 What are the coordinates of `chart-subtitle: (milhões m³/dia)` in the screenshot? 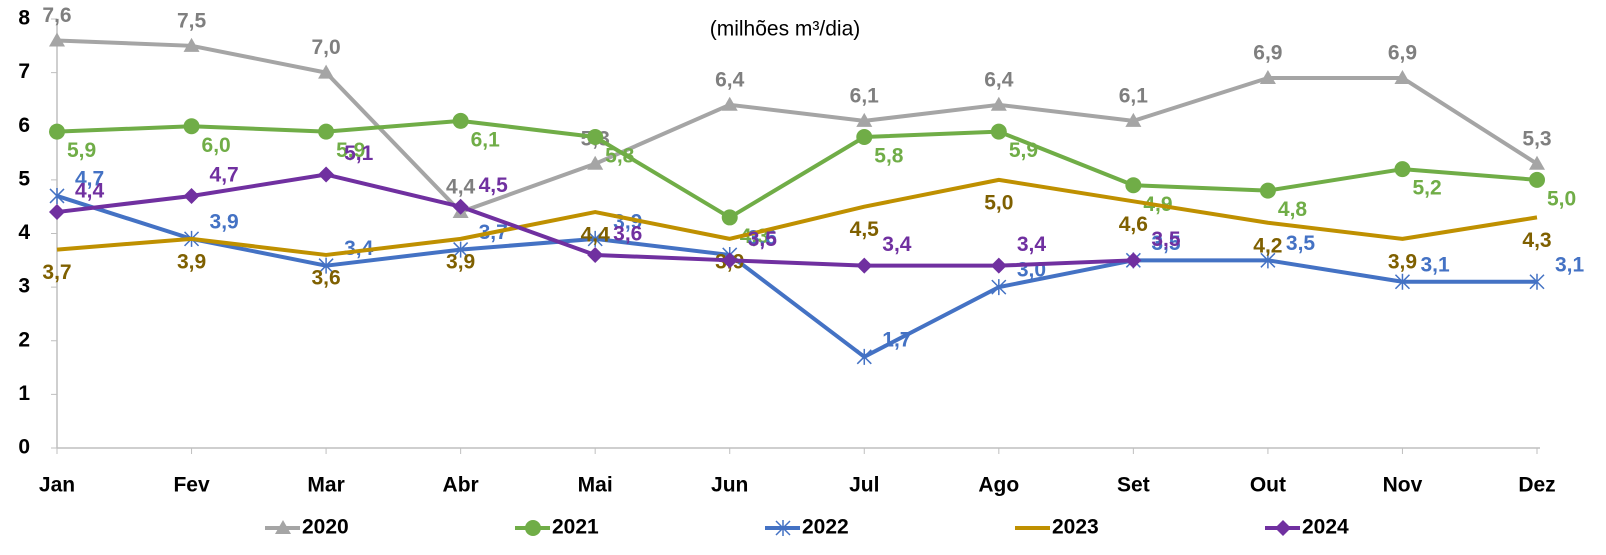 It's located at (785, 29).